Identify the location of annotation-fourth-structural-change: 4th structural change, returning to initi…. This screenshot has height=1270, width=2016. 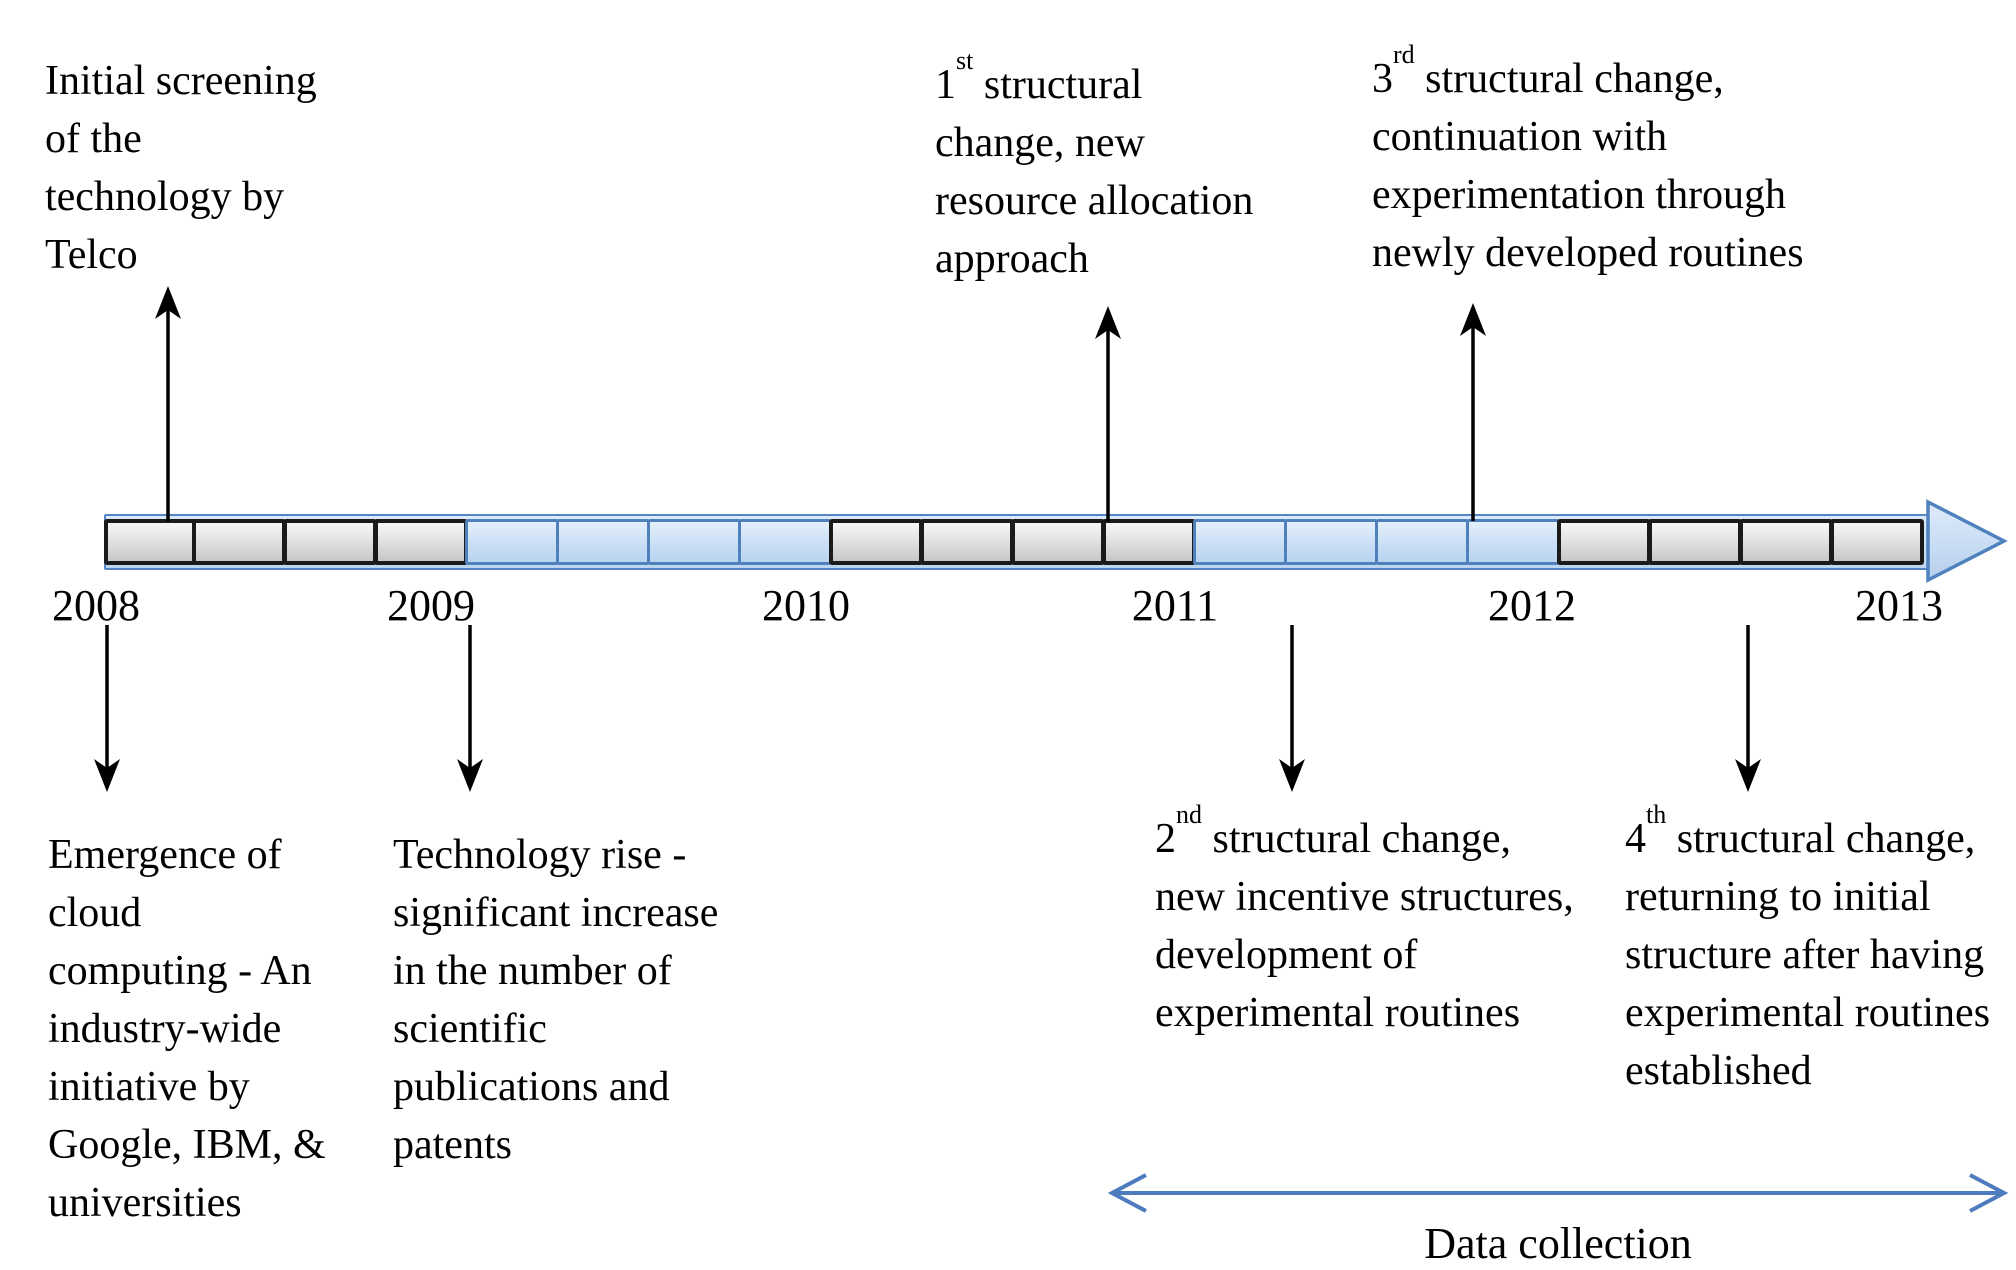
(1808, 950).